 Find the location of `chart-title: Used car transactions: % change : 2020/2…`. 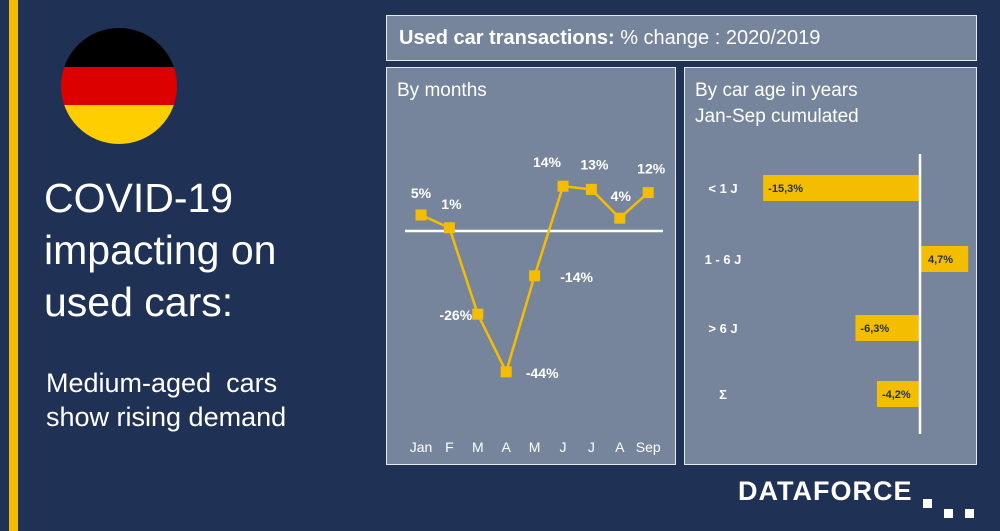

chart-title: Used car transactions: % change : 2020/2… is located at coordinates (609, 38).